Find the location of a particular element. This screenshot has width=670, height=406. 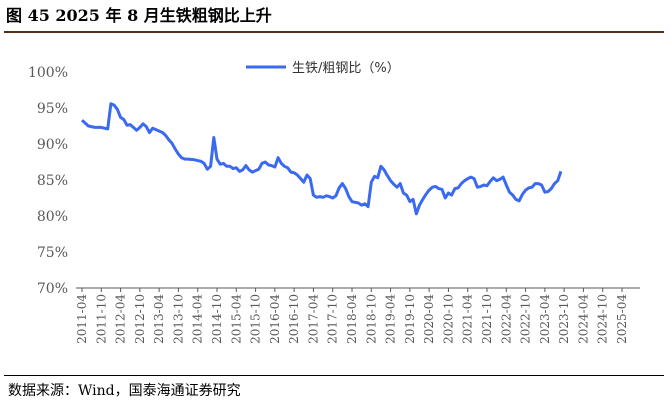

x-tick-label: 2019-10 is located at coordinates (410, 319).